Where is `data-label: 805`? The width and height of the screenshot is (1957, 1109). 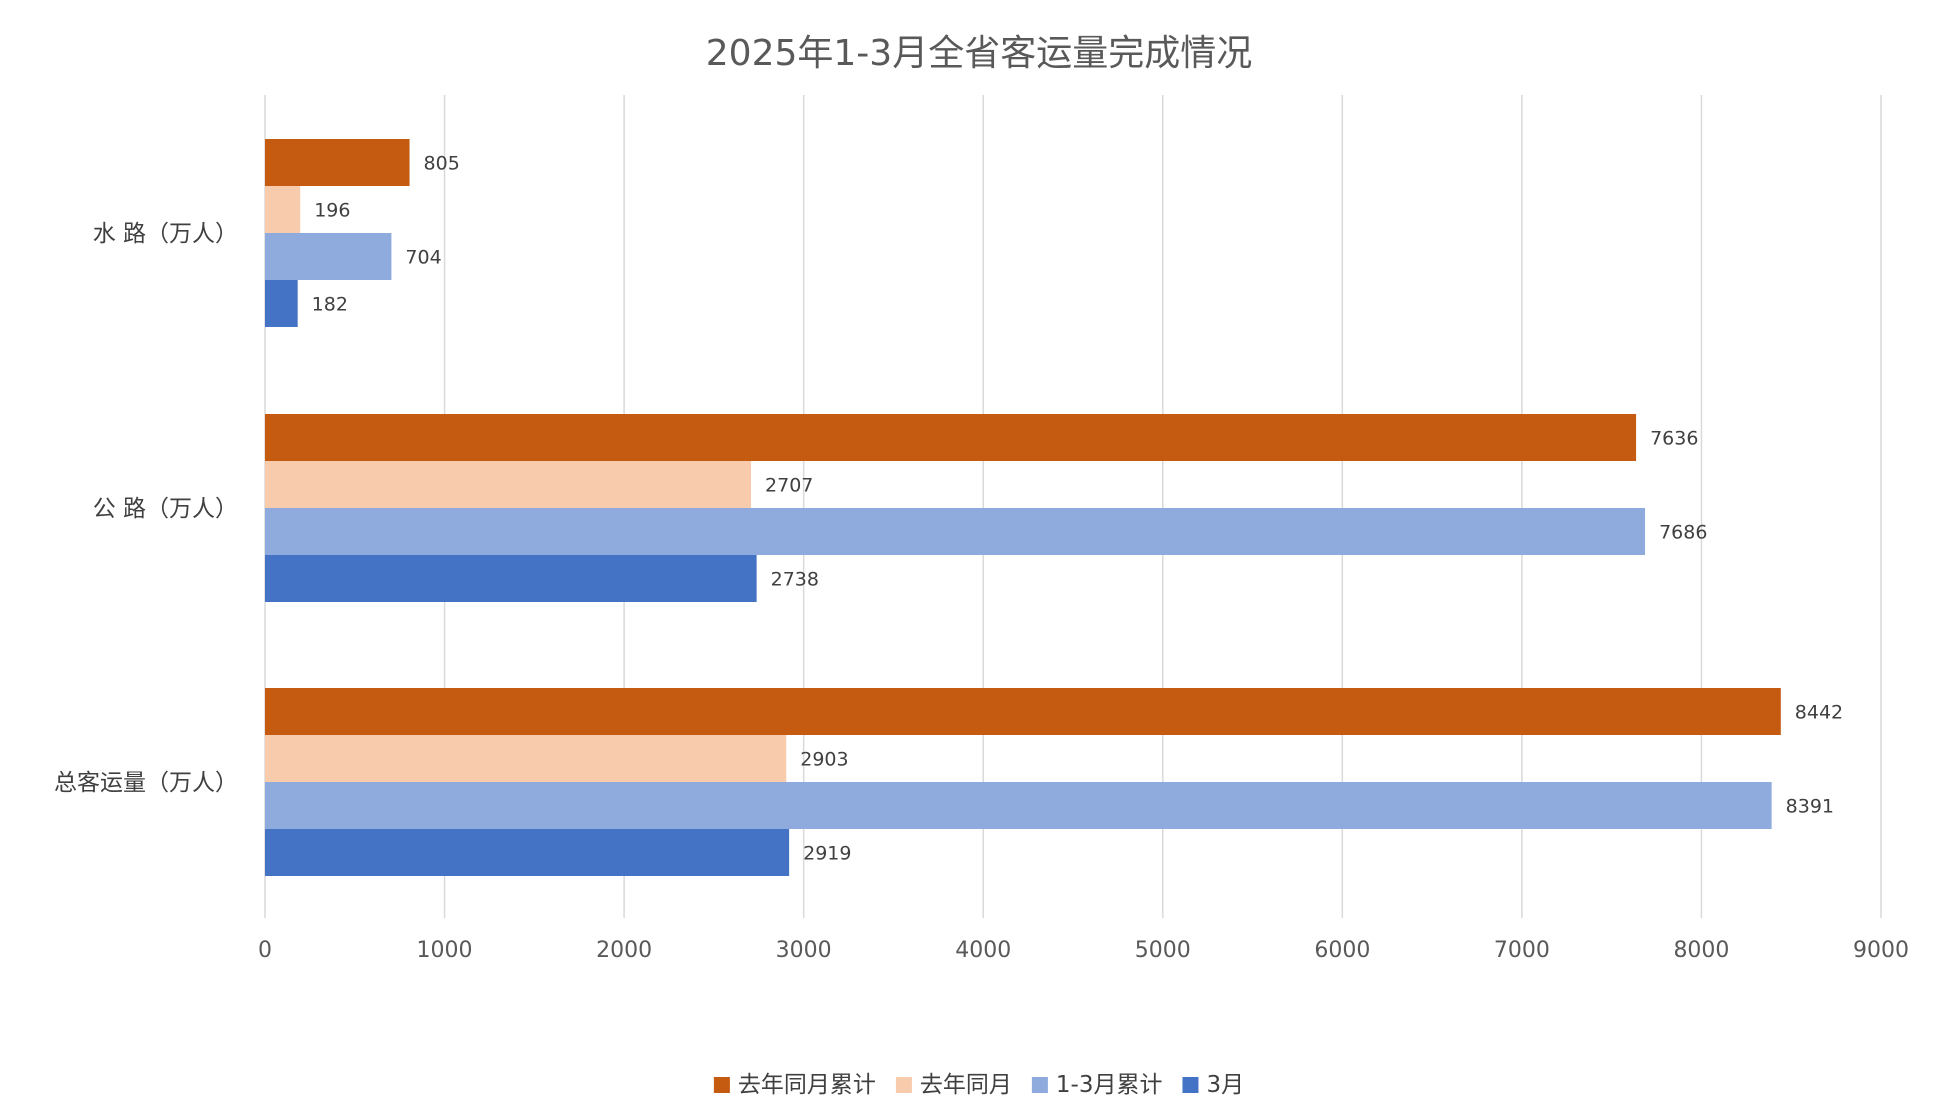
data-label: 805 is located at coordinates (442, 164).